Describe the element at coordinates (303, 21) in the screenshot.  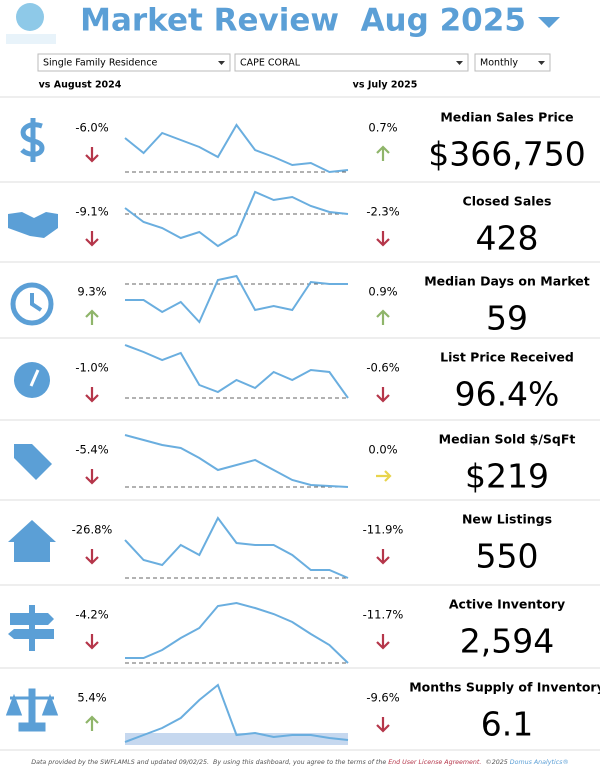
I see `title: Market Review Aug 2025` at that location.